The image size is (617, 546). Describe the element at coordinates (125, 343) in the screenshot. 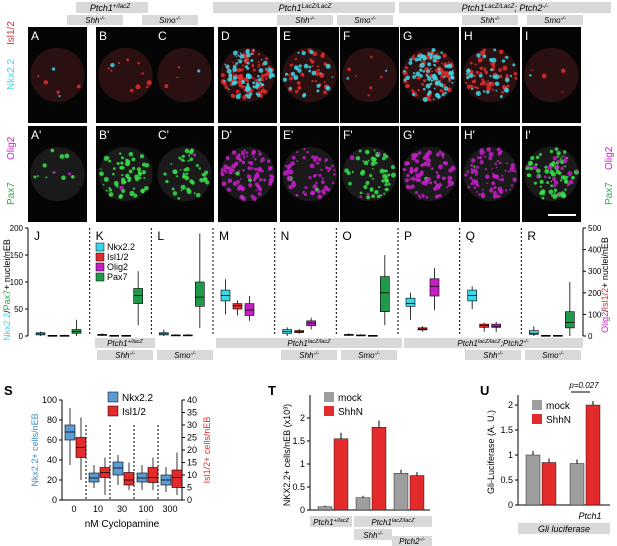

I see `bp-bottom-bar` at that location.